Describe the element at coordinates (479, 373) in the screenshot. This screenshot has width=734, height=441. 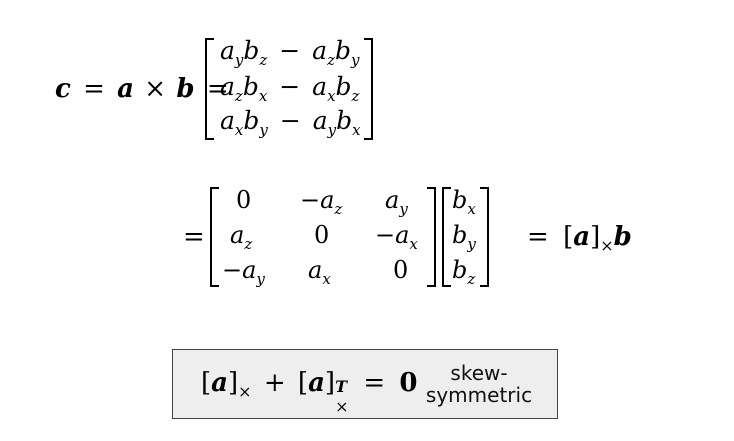
I see `skew-label-line-1: skew-` at that location.